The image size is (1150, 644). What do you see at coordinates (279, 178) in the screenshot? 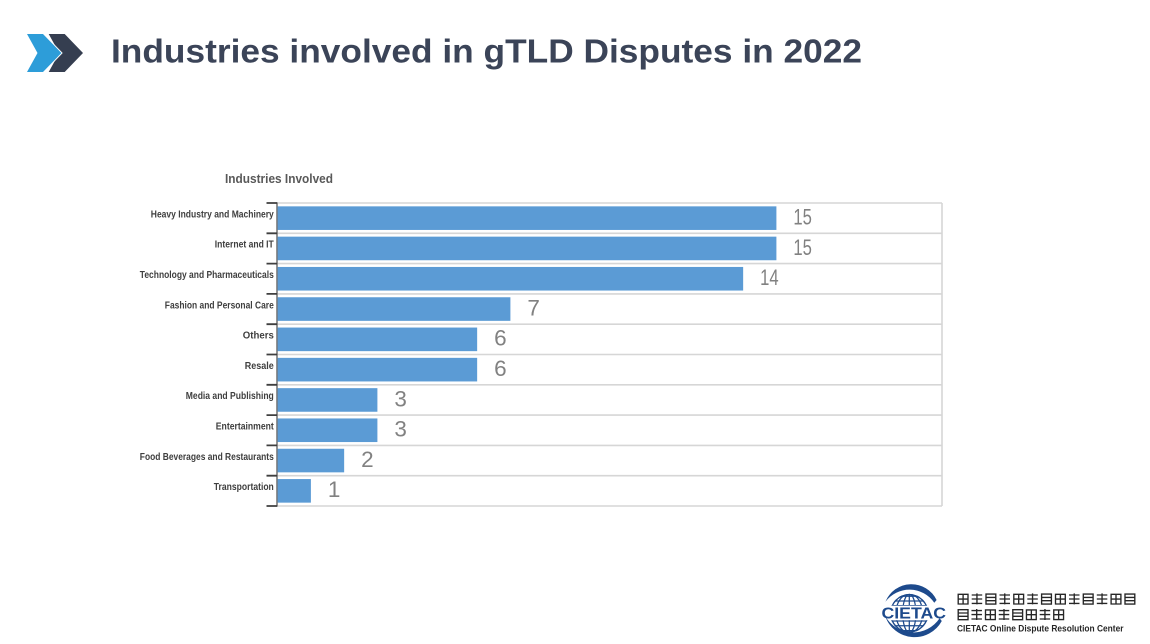
I see `svg-text: Industries Involved` at bounding box center [279, 178].